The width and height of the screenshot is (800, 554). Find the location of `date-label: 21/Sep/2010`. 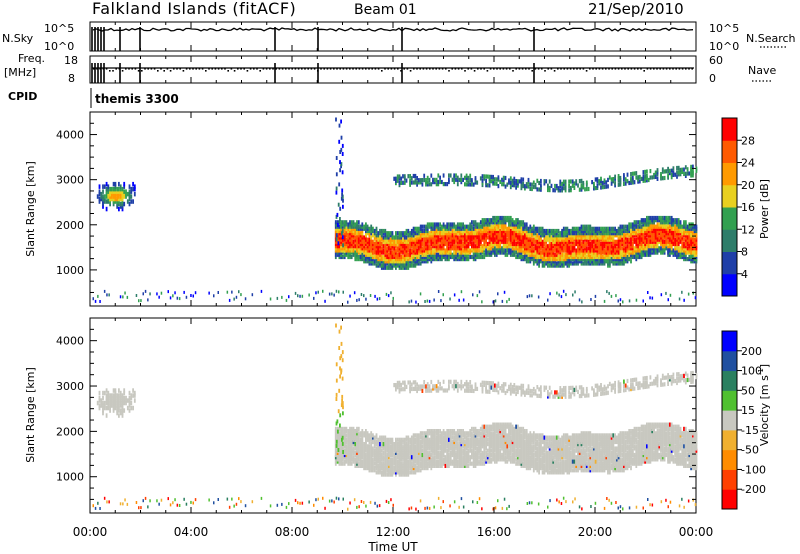

date-label: 21/Sep/2010 is located at coordinates (636, 9).